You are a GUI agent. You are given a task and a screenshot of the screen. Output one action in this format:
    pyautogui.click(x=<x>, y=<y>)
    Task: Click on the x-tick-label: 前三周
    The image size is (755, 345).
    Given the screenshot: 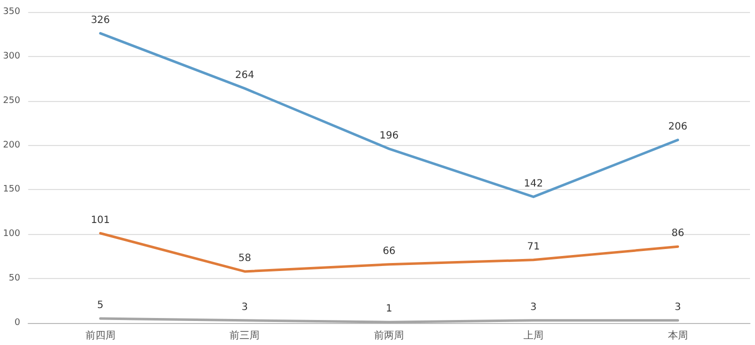 What is the action you would take?
    pyautogui.click(x=245, y=336)
    